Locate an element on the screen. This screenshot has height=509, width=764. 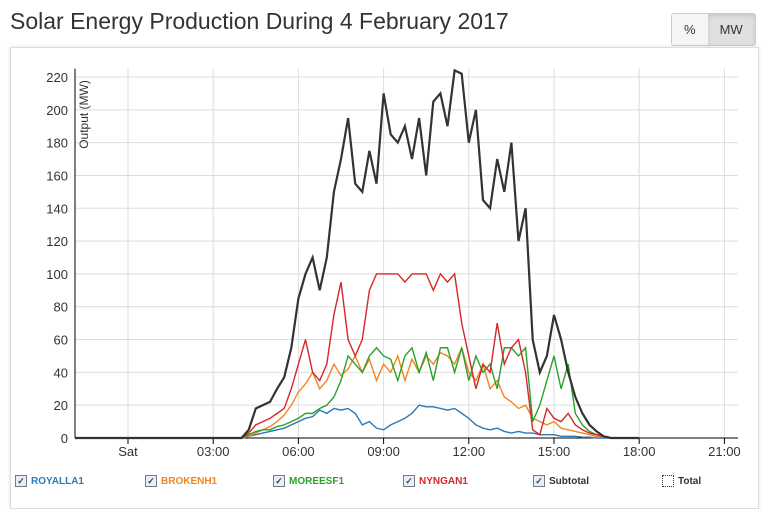
legend-label: Total is located at coordinates (690, 481).